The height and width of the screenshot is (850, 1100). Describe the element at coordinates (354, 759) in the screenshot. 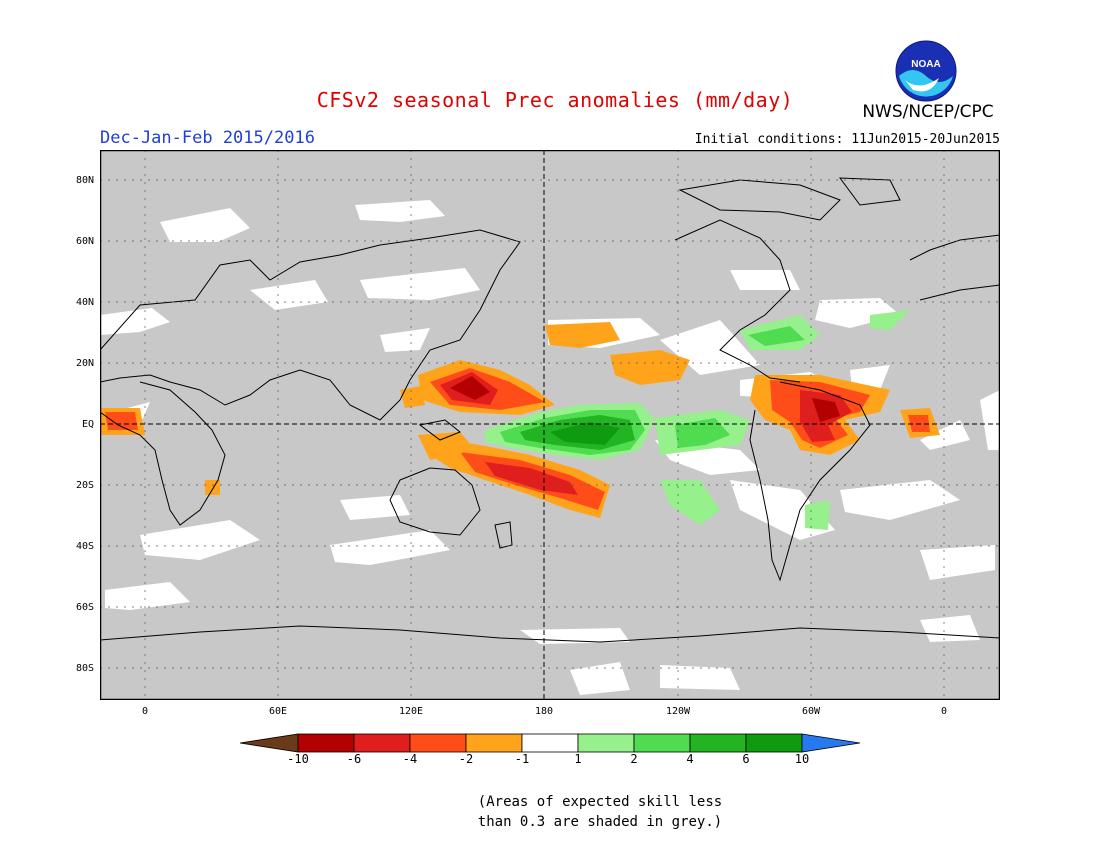

I see `colorbar-tick-label: -6` at that location.